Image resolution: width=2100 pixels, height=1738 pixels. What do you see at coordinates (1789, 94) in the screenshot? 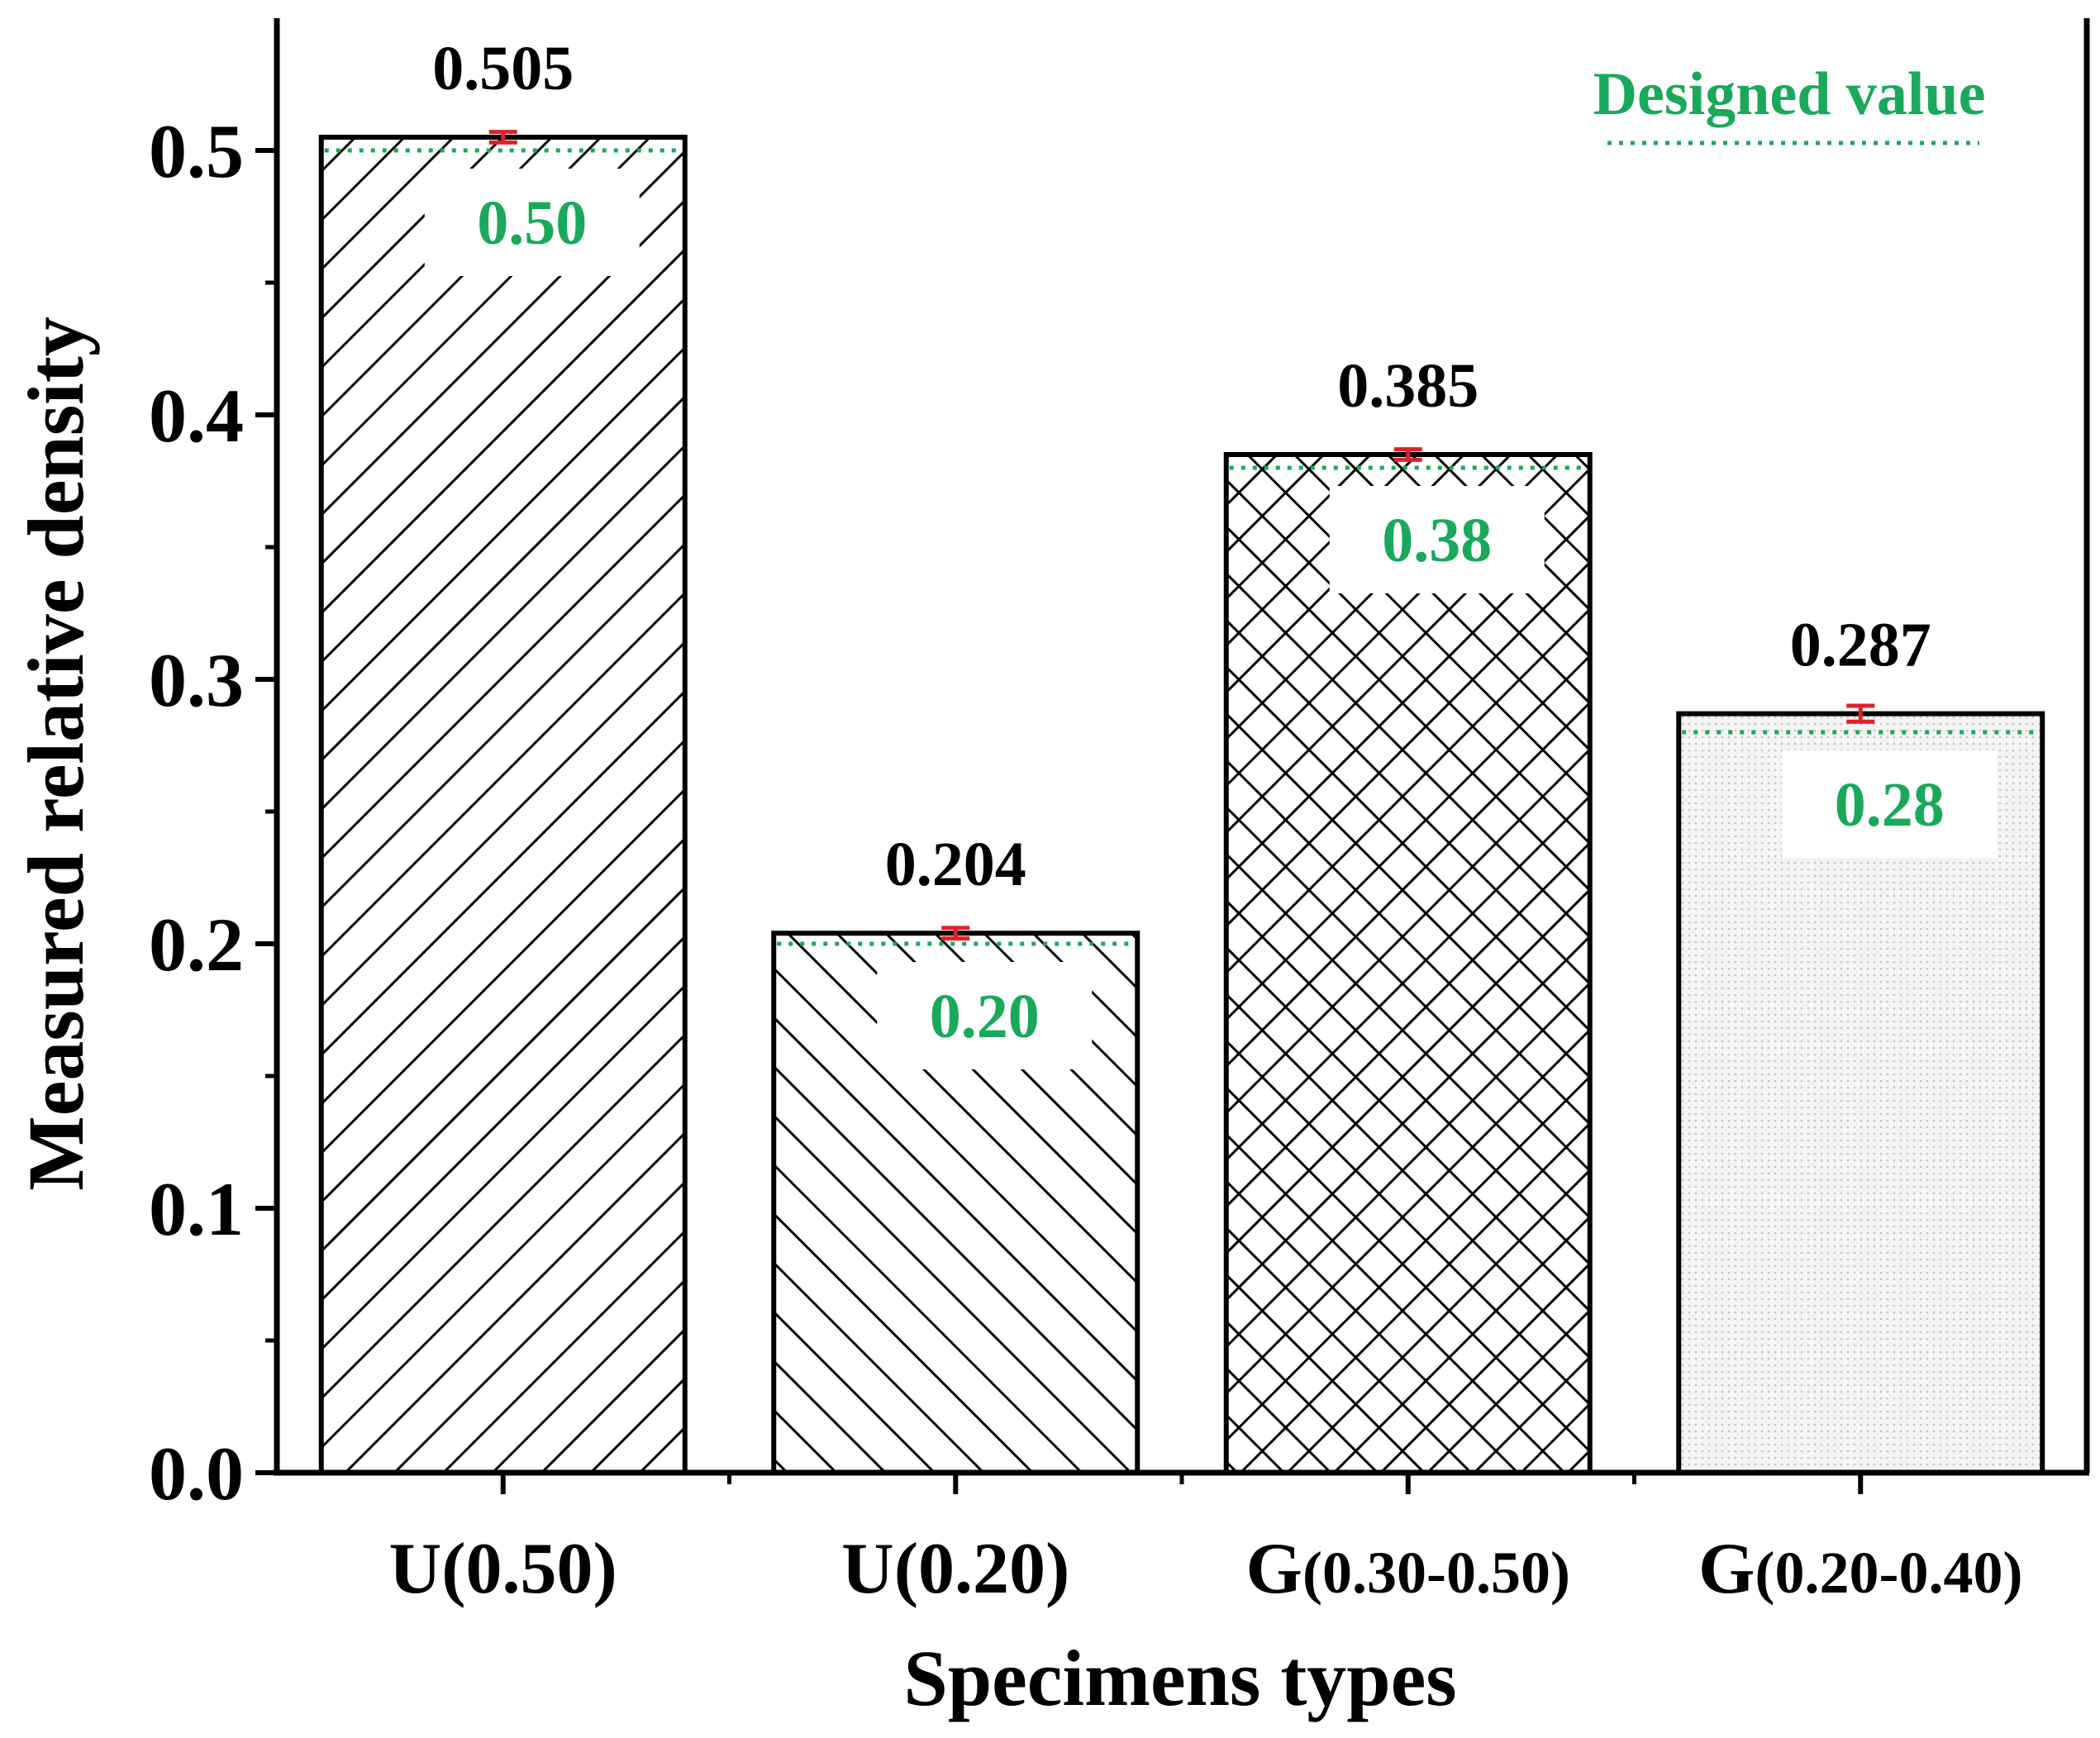
I see `legend-label: Designed value` at bounding box center [1789, 94].